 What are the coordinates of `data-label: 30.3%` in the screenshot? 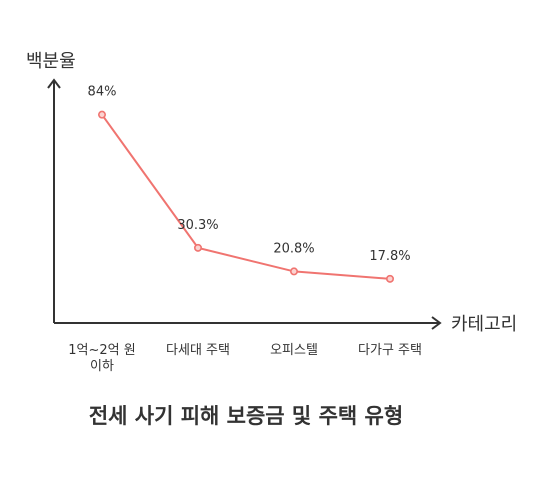 It's located at (197, 225).